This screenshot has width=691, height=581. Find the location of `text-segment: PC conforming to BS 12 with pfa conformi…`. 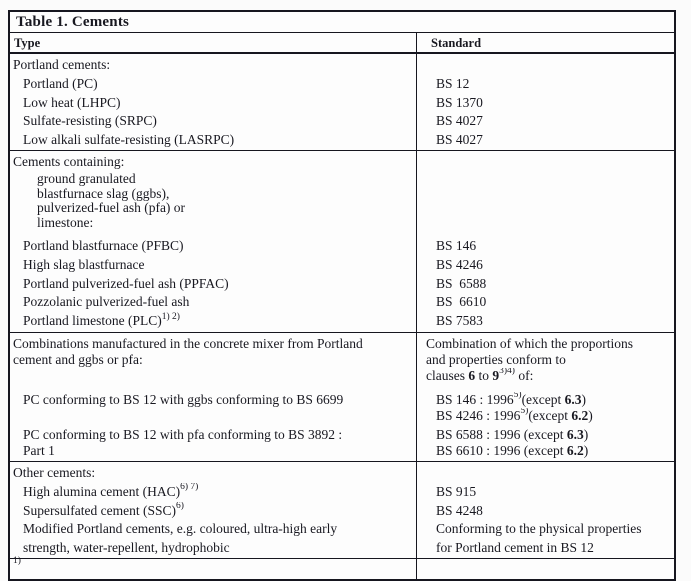

text-segment: PC conforming to BS 12 with pfa conformi… is located at coordinates (183, 434).